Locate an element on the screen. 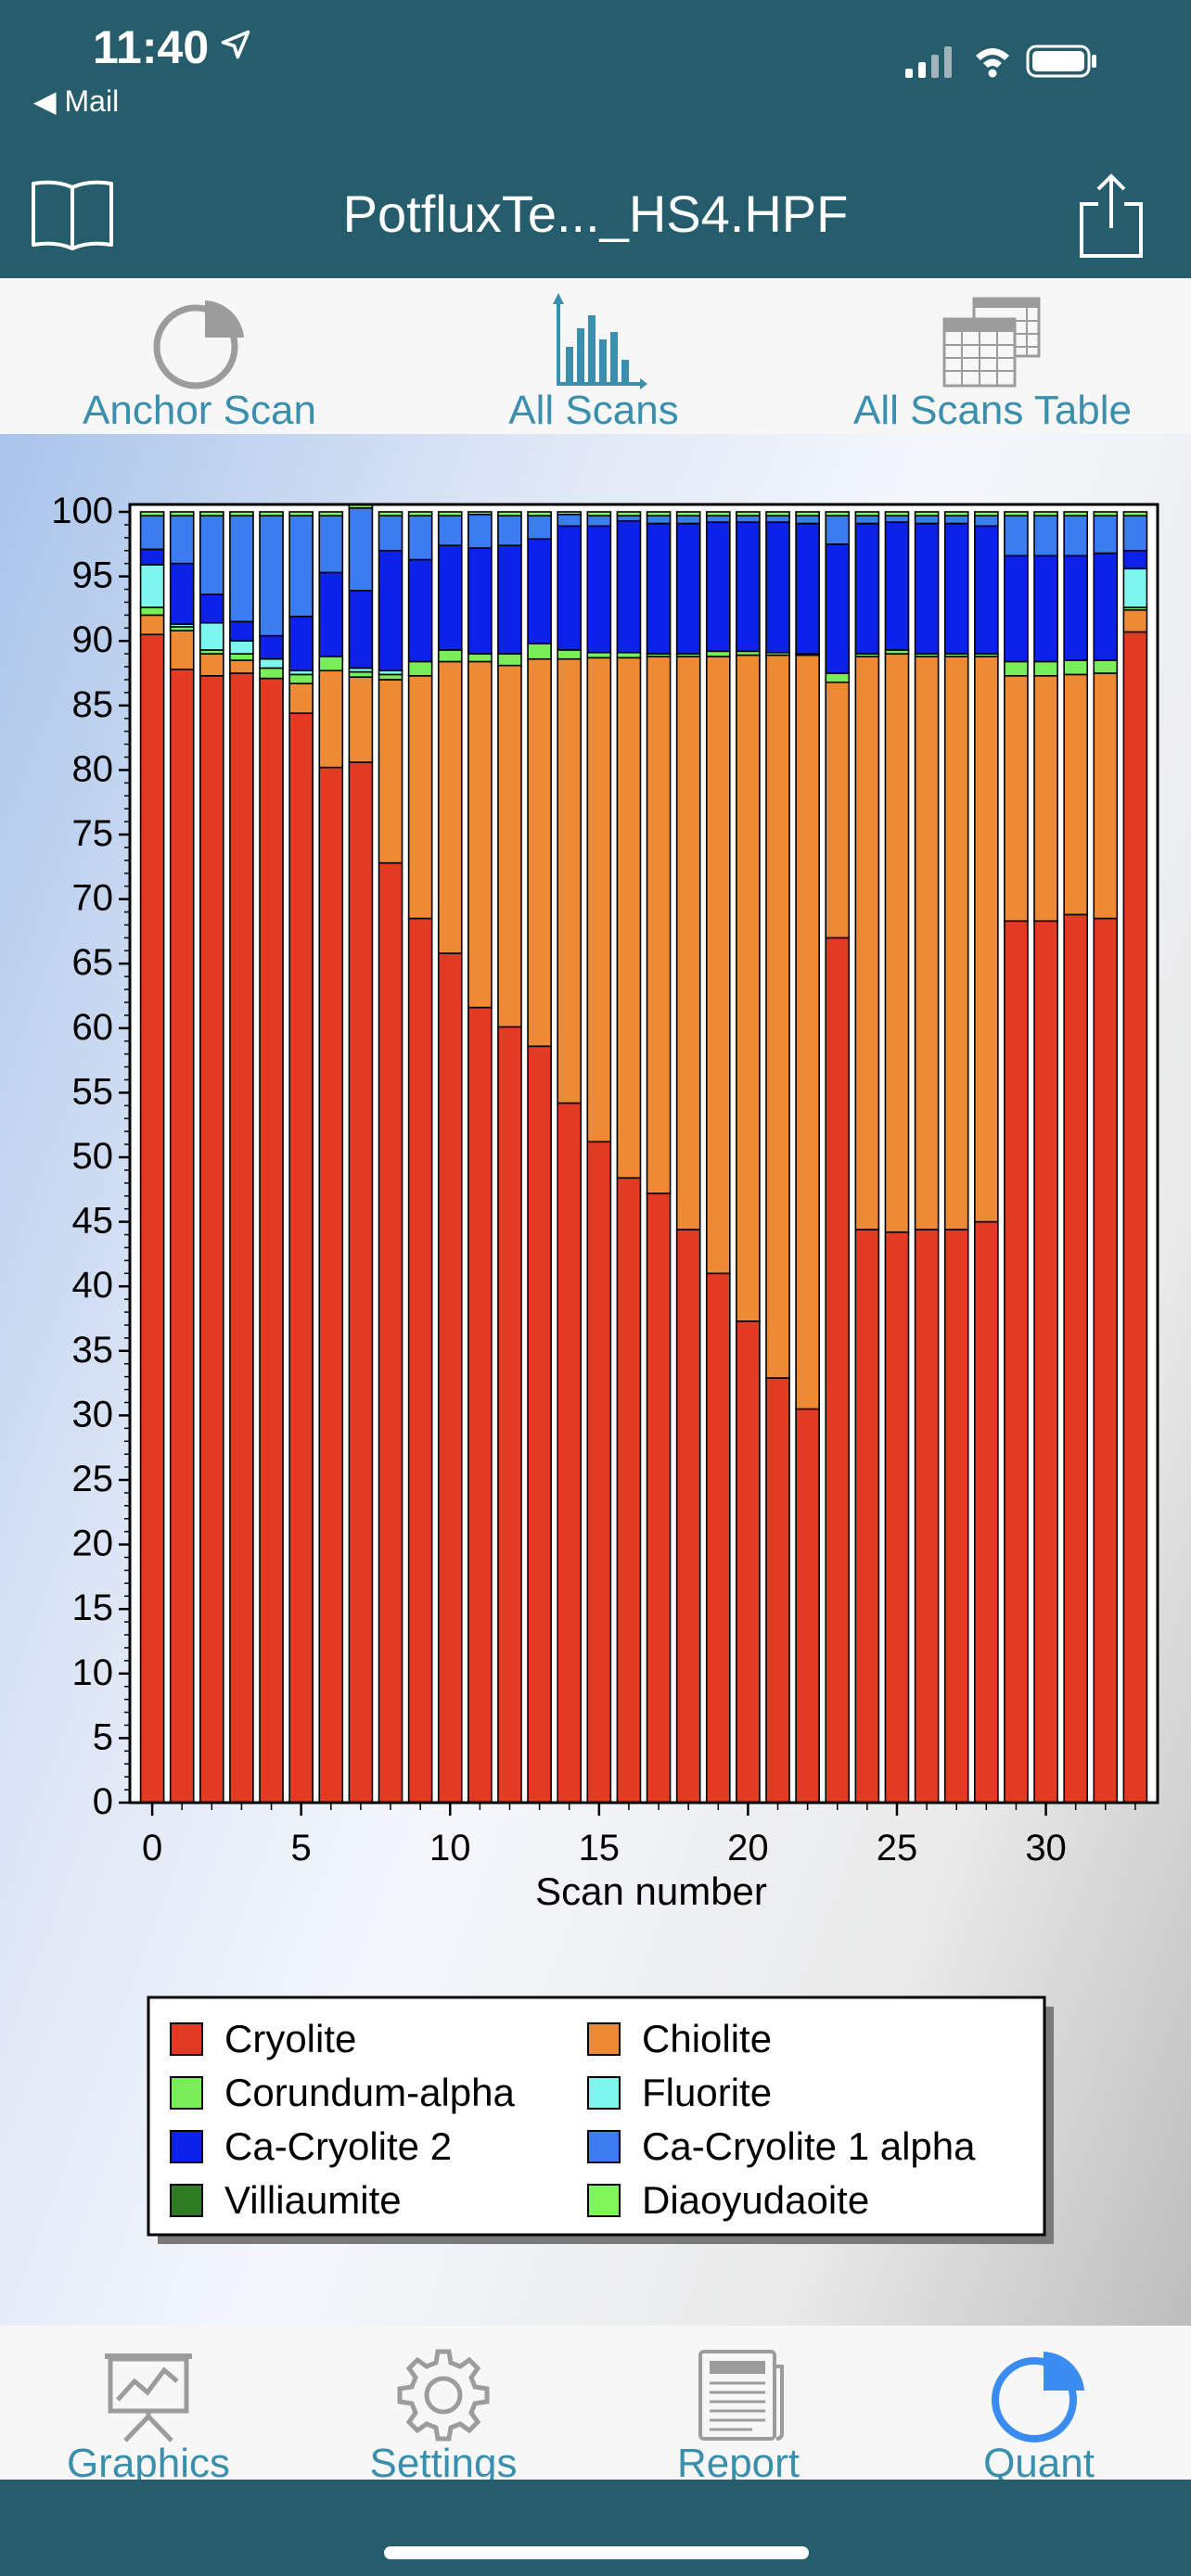  y-tick-label: 55 is located at coordinates (93, 1091).